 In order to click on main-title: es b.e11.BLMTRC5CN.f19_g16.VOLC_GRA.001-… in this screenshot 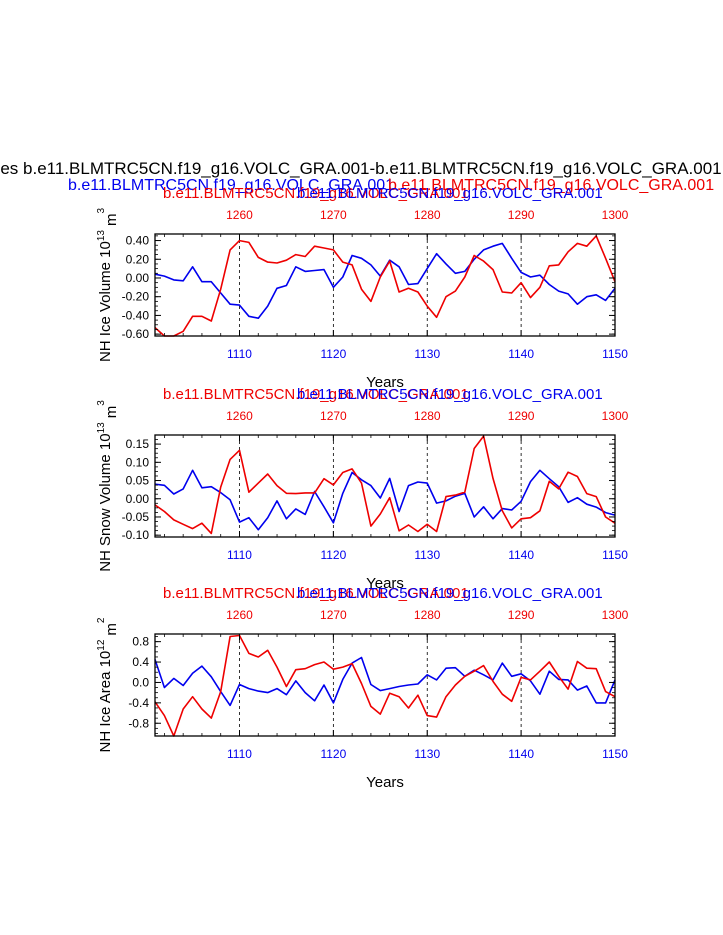, I will do `click(360, 168)`.